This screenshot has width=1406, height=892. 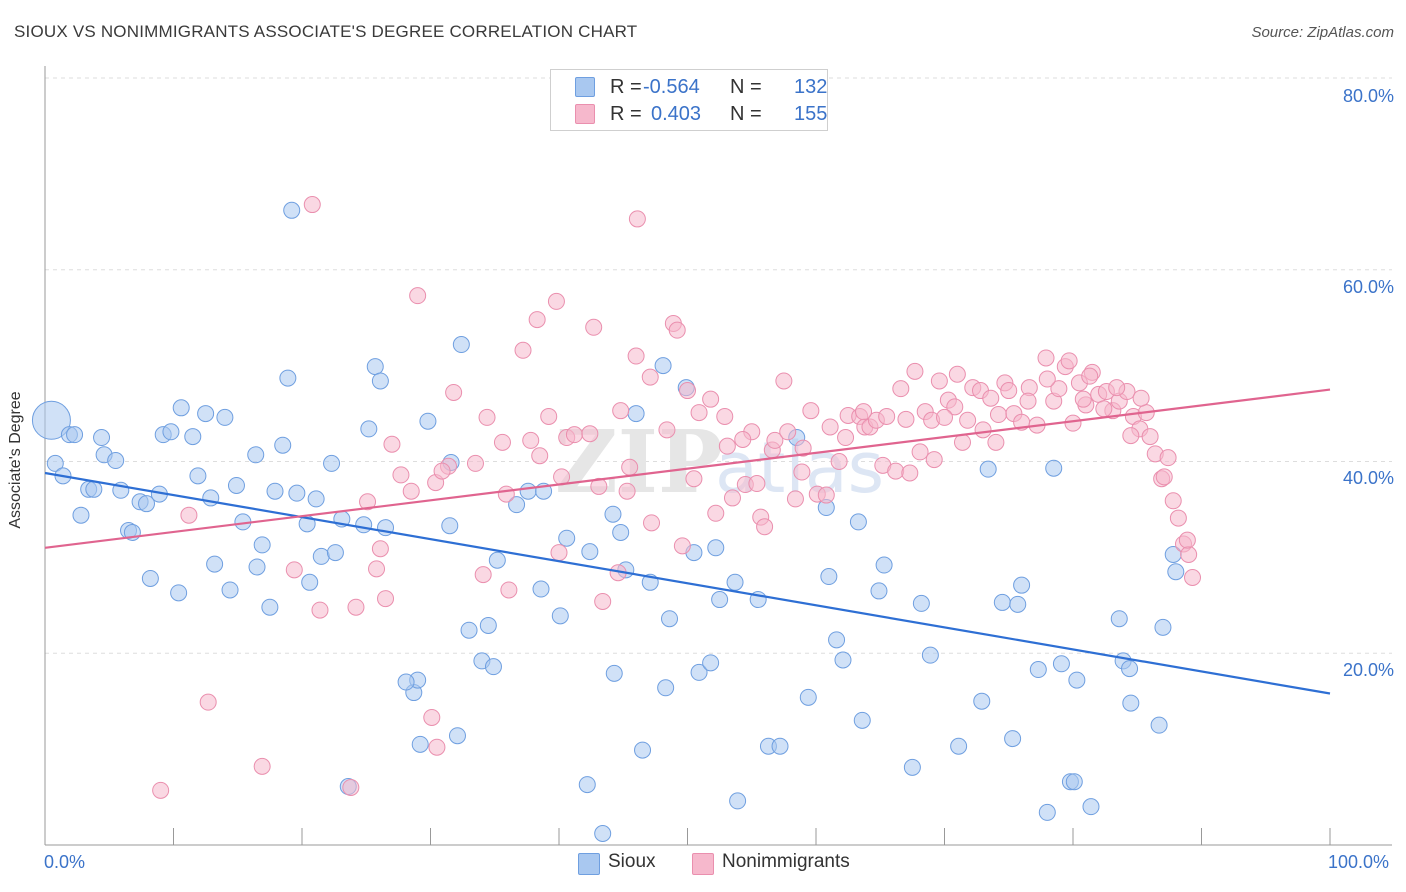 I want to click on x-tick-label-min: 0.0%, so click(x=65, y=862).